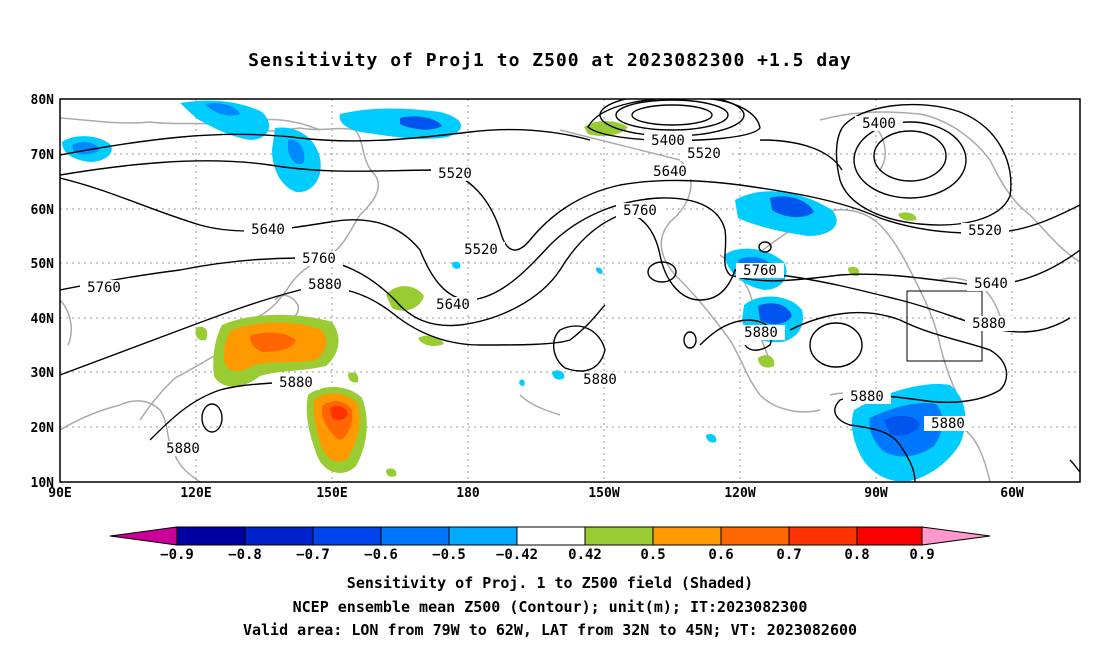 The image size is (1100, 650). What do you see at coordinates (195, 493) in the screenshot?
I see `lon-label: 120E` at bounding box center [195, 493].